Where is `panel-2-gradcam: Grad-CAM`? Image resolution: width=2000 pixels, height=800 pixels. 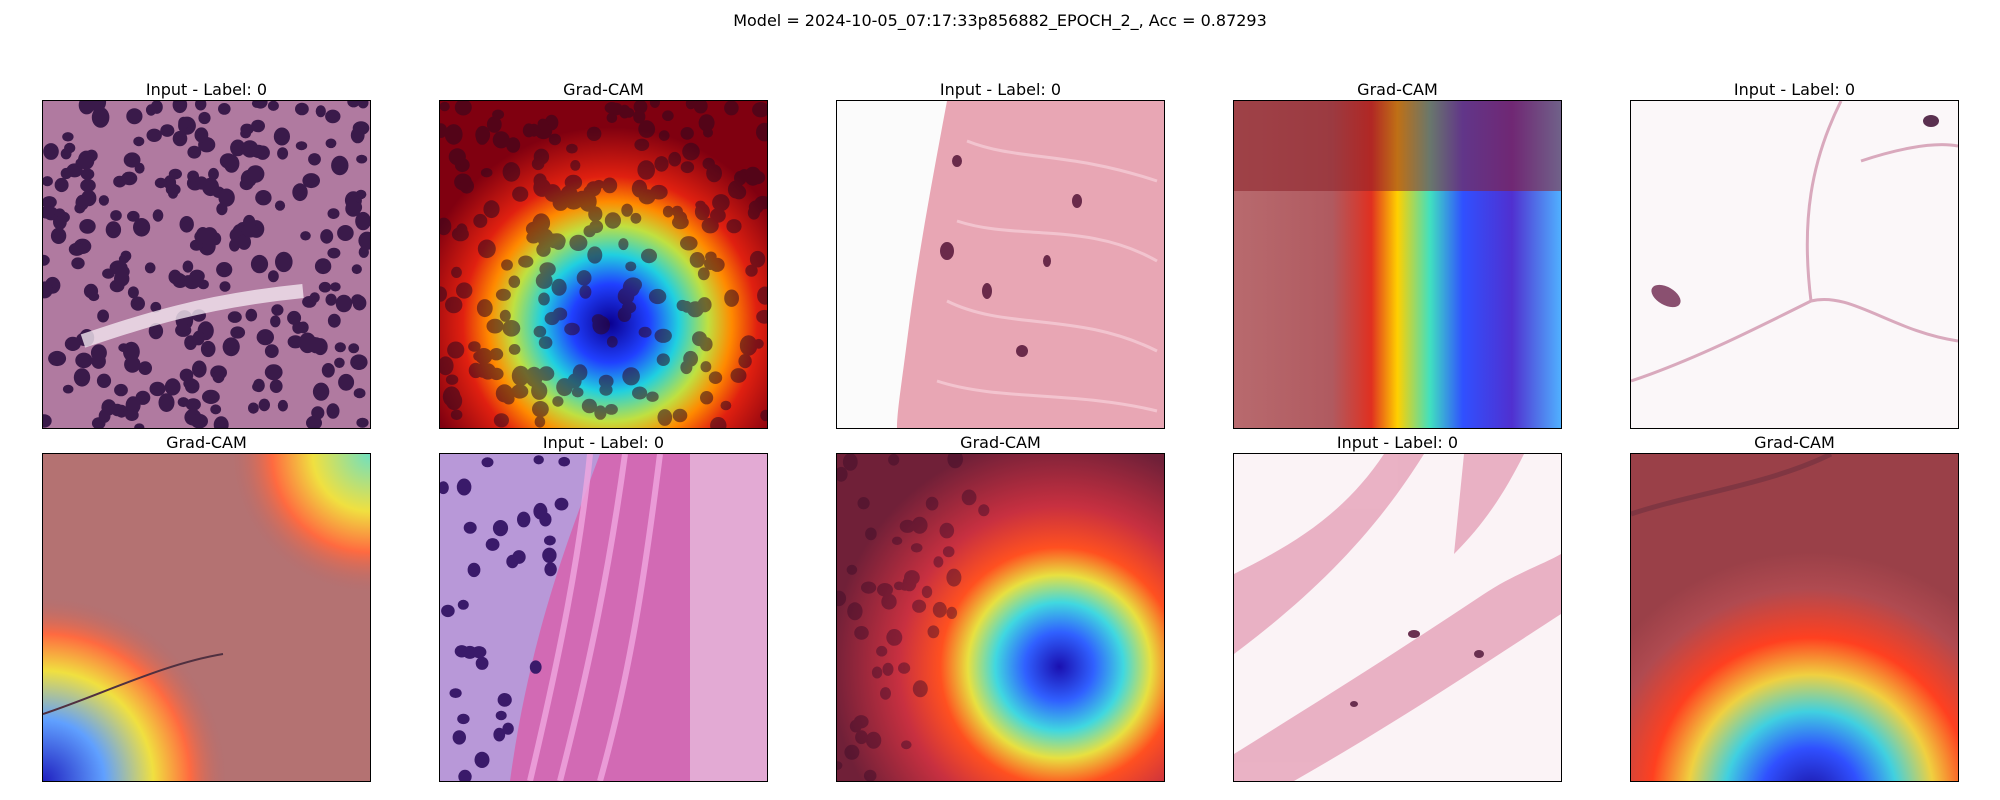
panel-2-gradcam: Grad-CAM is located at coordinates (603, 254).